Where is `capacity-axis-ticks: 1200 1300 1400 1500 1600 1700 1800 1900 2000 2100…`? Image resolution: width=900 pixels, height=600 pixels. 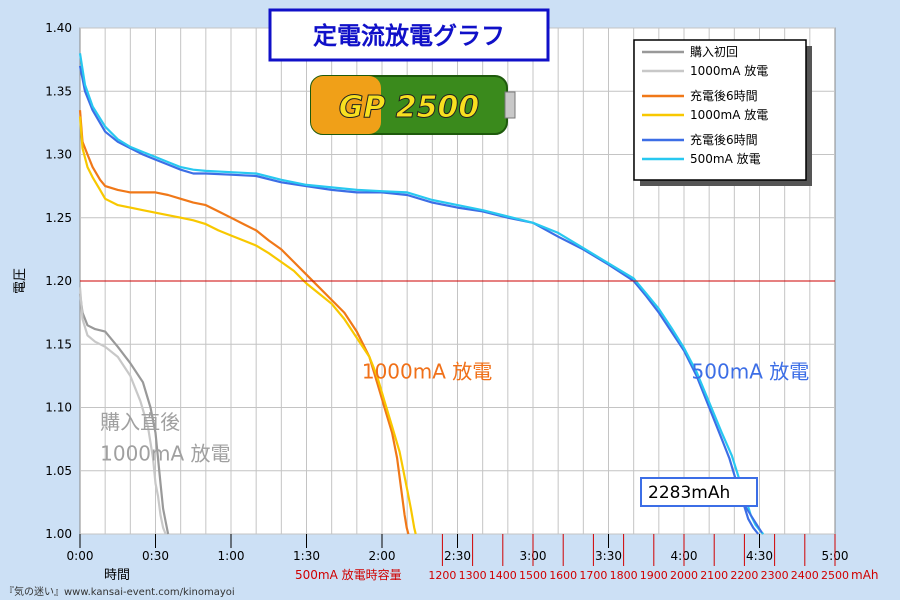 capacity-axis-ticks: 1200 1300 1400 1500 1600 1700 1800 1900 2000 2100… is located at coordinates (638, 558).